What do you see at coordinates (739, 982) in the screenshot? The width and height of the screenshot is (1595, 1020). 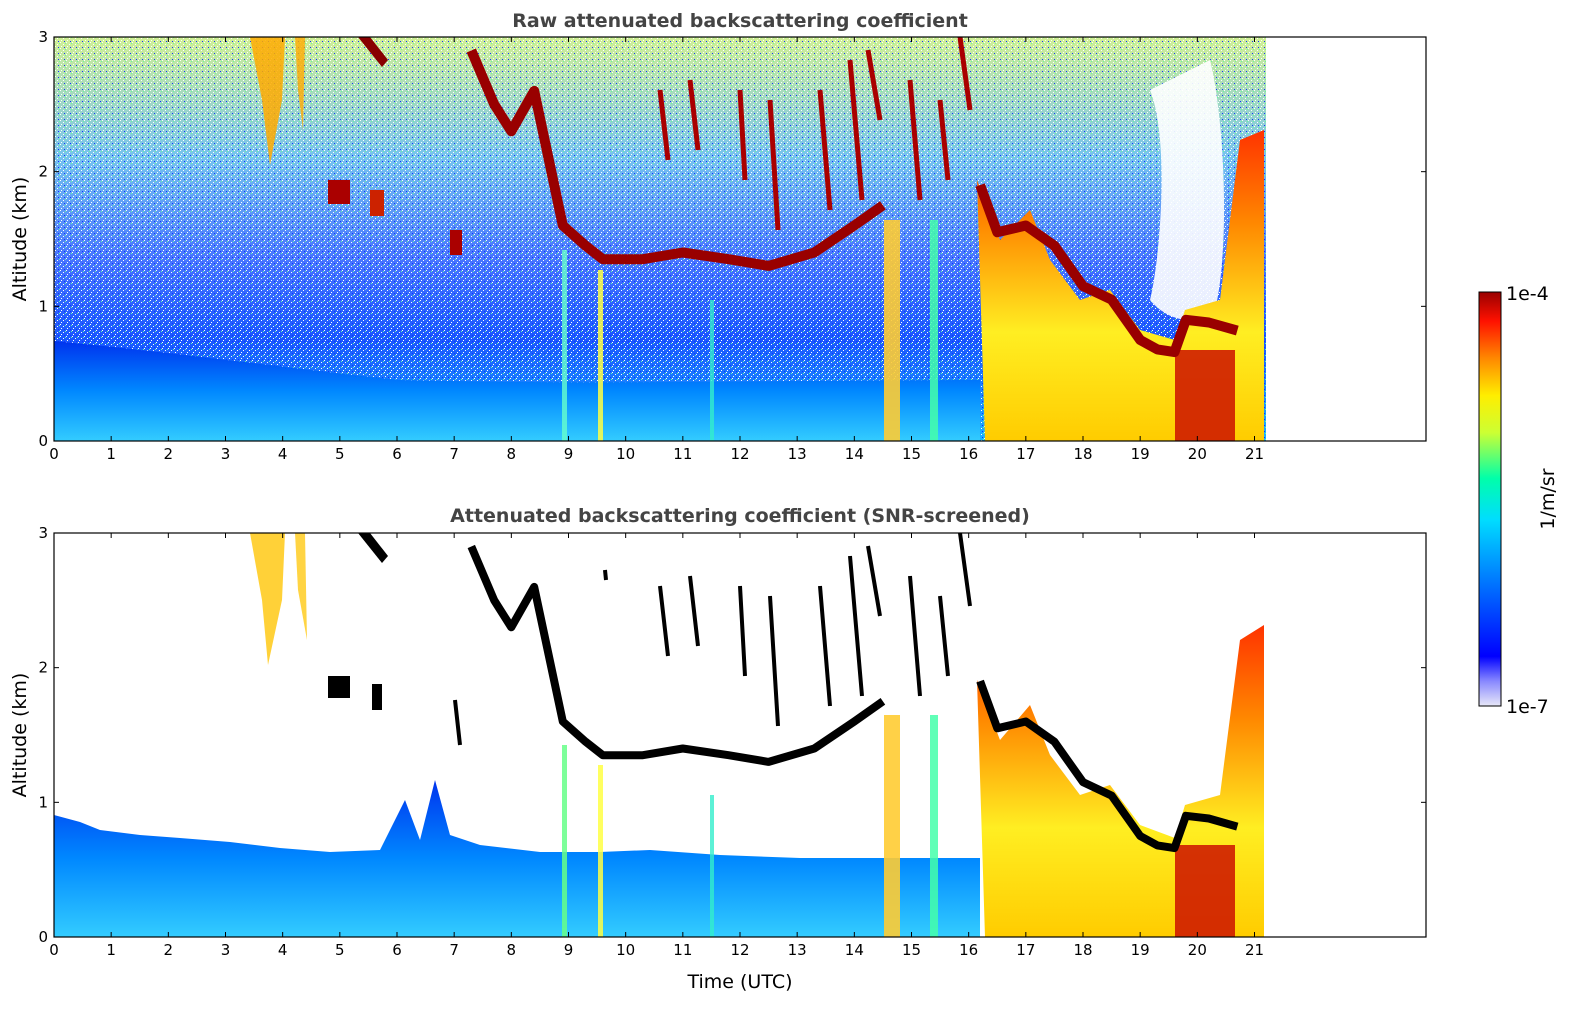 I see `x-axis-label: Time (UTC)` at bounding box center [739, 982].